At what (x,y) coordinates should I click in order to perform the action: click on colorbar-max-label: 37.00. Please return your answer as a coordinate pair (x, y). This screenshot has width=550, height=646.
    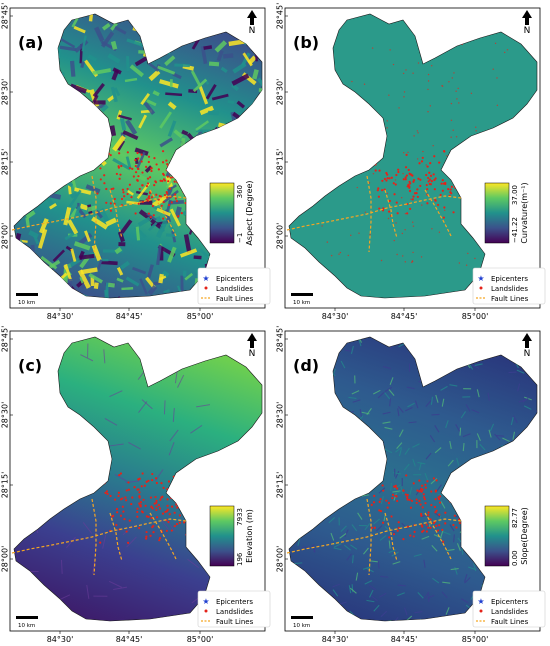
    Looking at the image, I should click on (515, 195).